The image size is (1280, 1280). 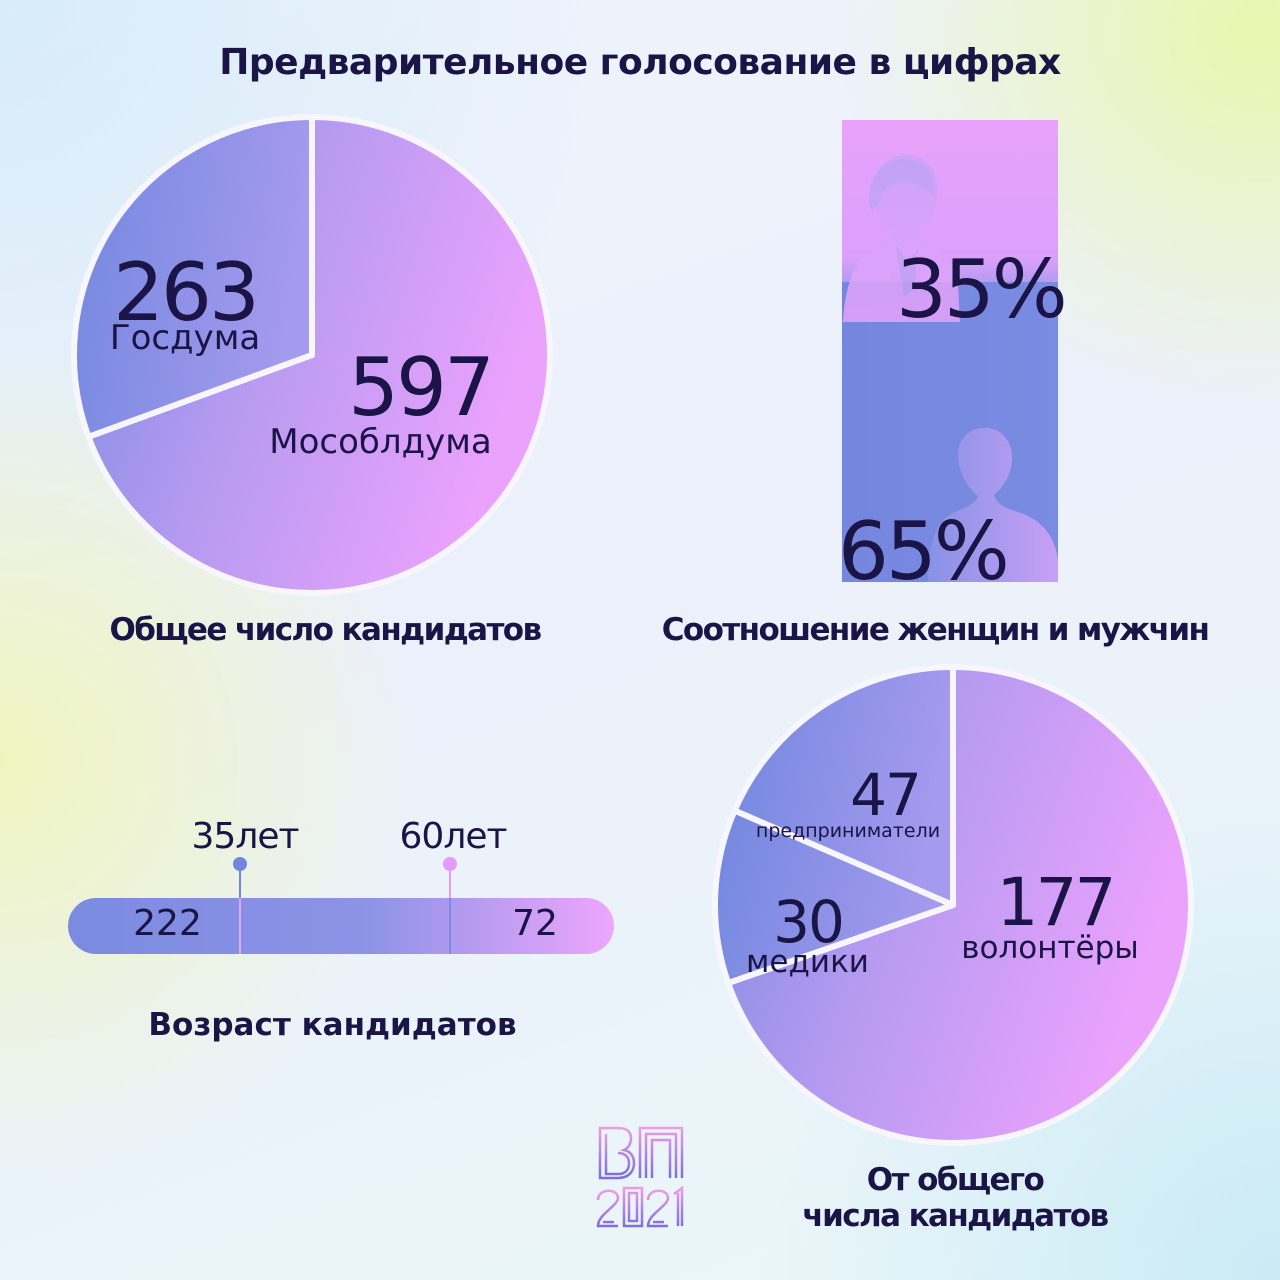 What do you see at coordinates (843, 786) in the screenshot?
I see `entrepreneurs-slice` at bounding box center [843, 786].